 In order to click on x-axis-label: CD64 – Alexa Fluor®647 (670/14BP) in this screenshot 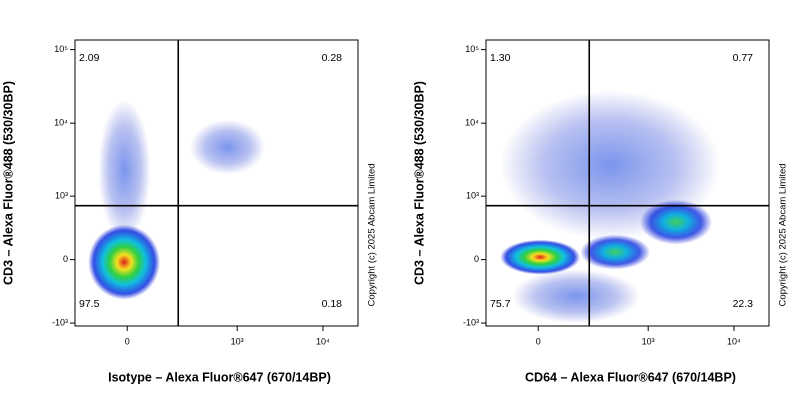, I will do `click(630, 377)`.